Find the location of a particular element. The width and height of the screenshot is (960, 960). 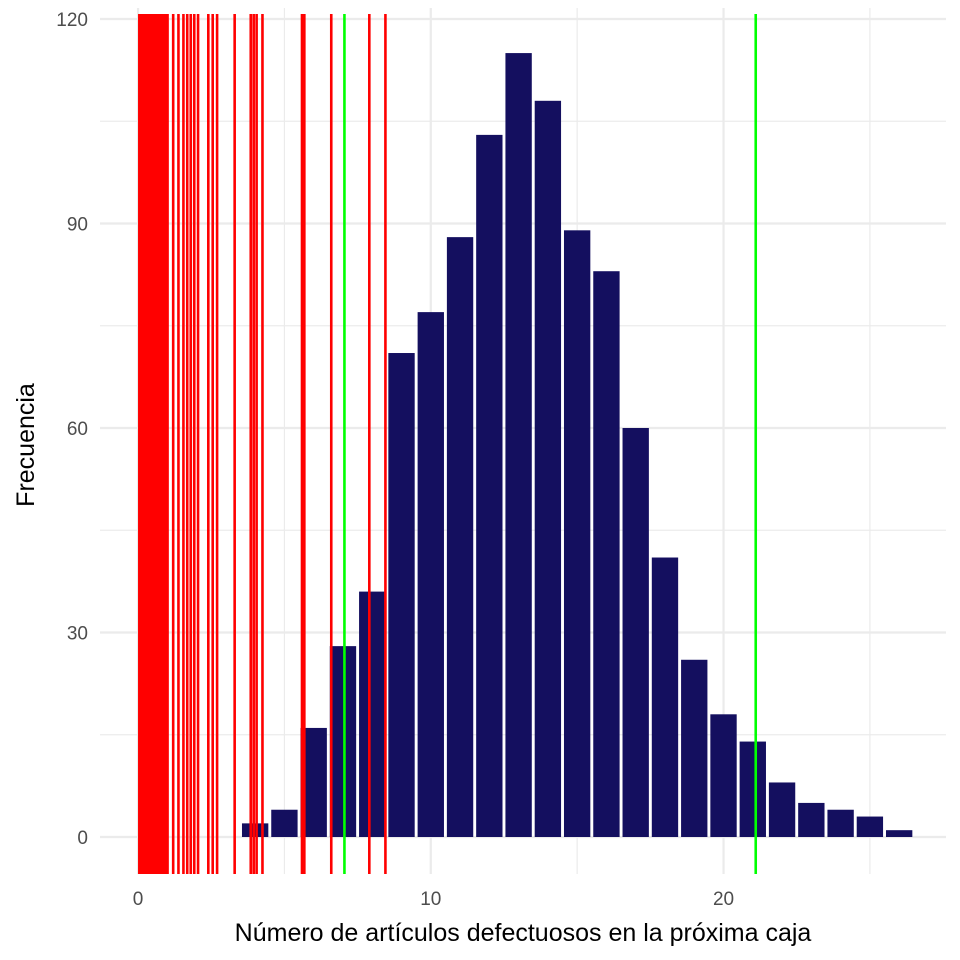

y-tick-label: 90 is located at coordinates (77, 225).